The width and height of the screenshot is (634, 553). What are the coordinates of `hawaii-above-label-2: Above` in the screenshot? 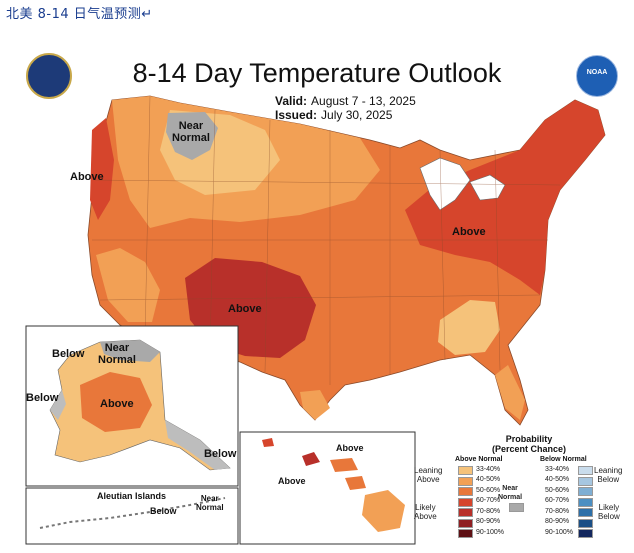 It's located at (292, 481).